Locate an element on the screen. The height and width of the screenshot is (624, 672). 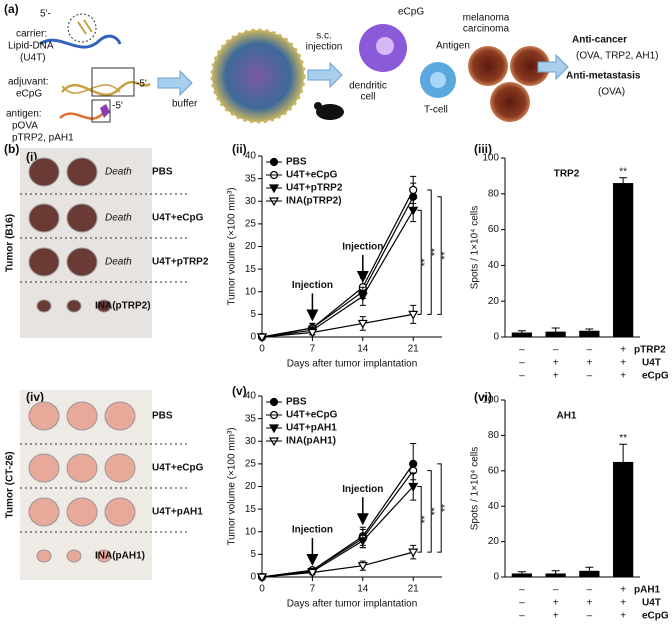
y-tick-label: 35 is located at coordinates (251, 178).